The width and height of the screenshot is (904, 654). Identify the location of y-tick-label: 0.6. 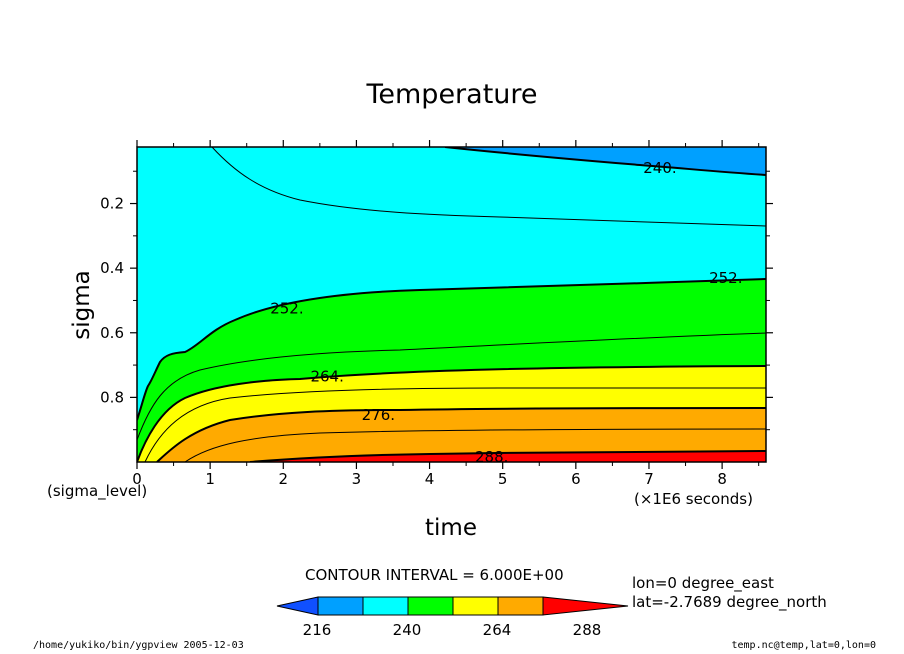
(112, 333).